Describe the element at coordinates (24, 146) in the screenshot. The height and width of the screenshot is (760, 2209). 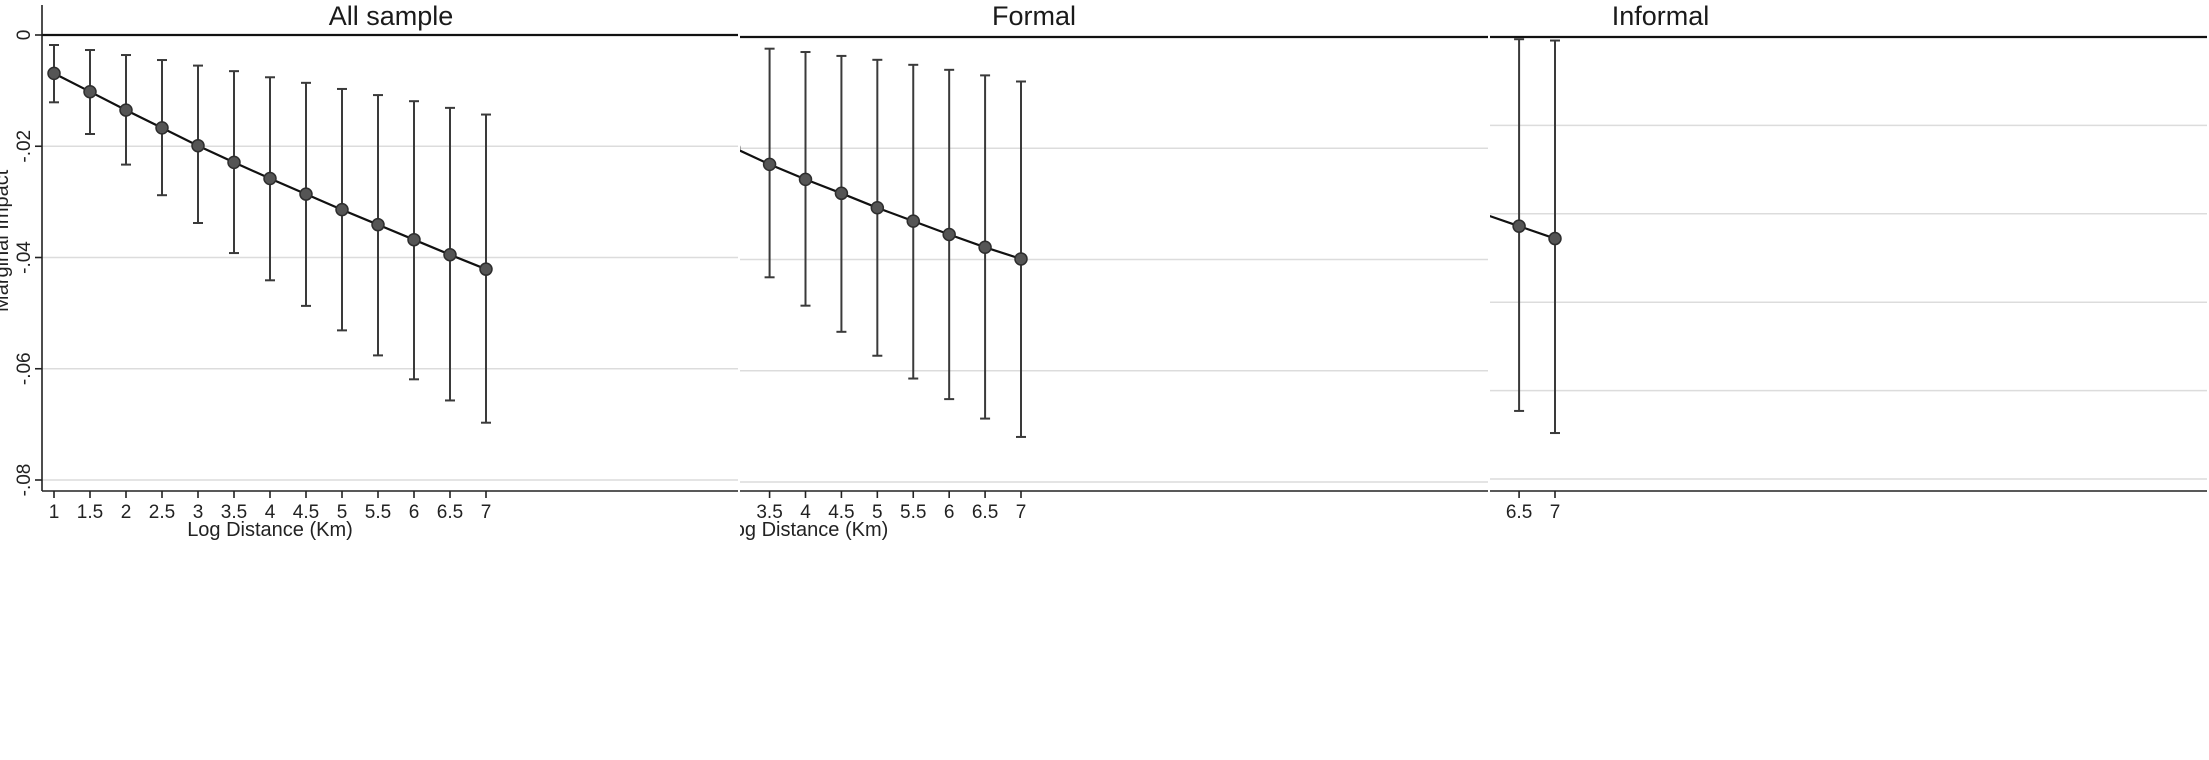
I see `y-tick-label: -.02` at that location.